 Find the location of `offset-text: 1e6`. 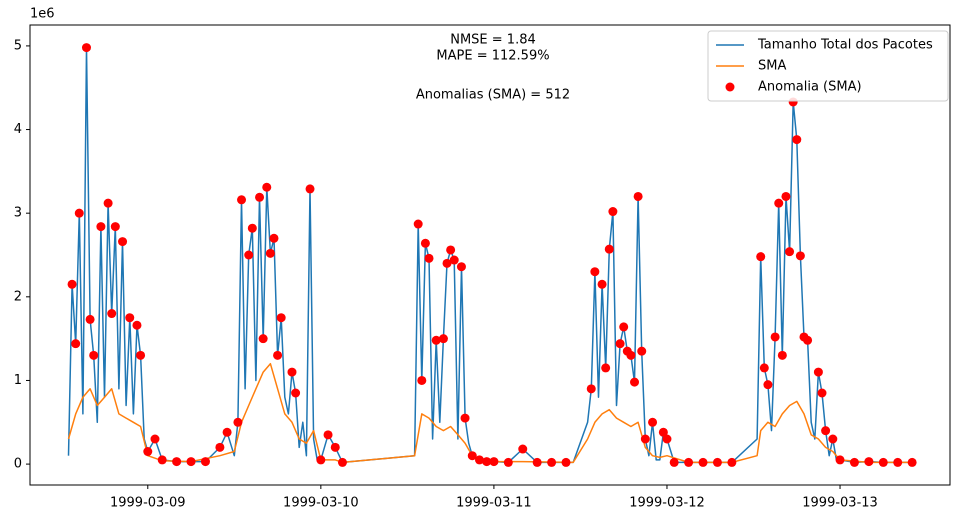

offset-text: 1e6 is located at coordinates (42, 14).